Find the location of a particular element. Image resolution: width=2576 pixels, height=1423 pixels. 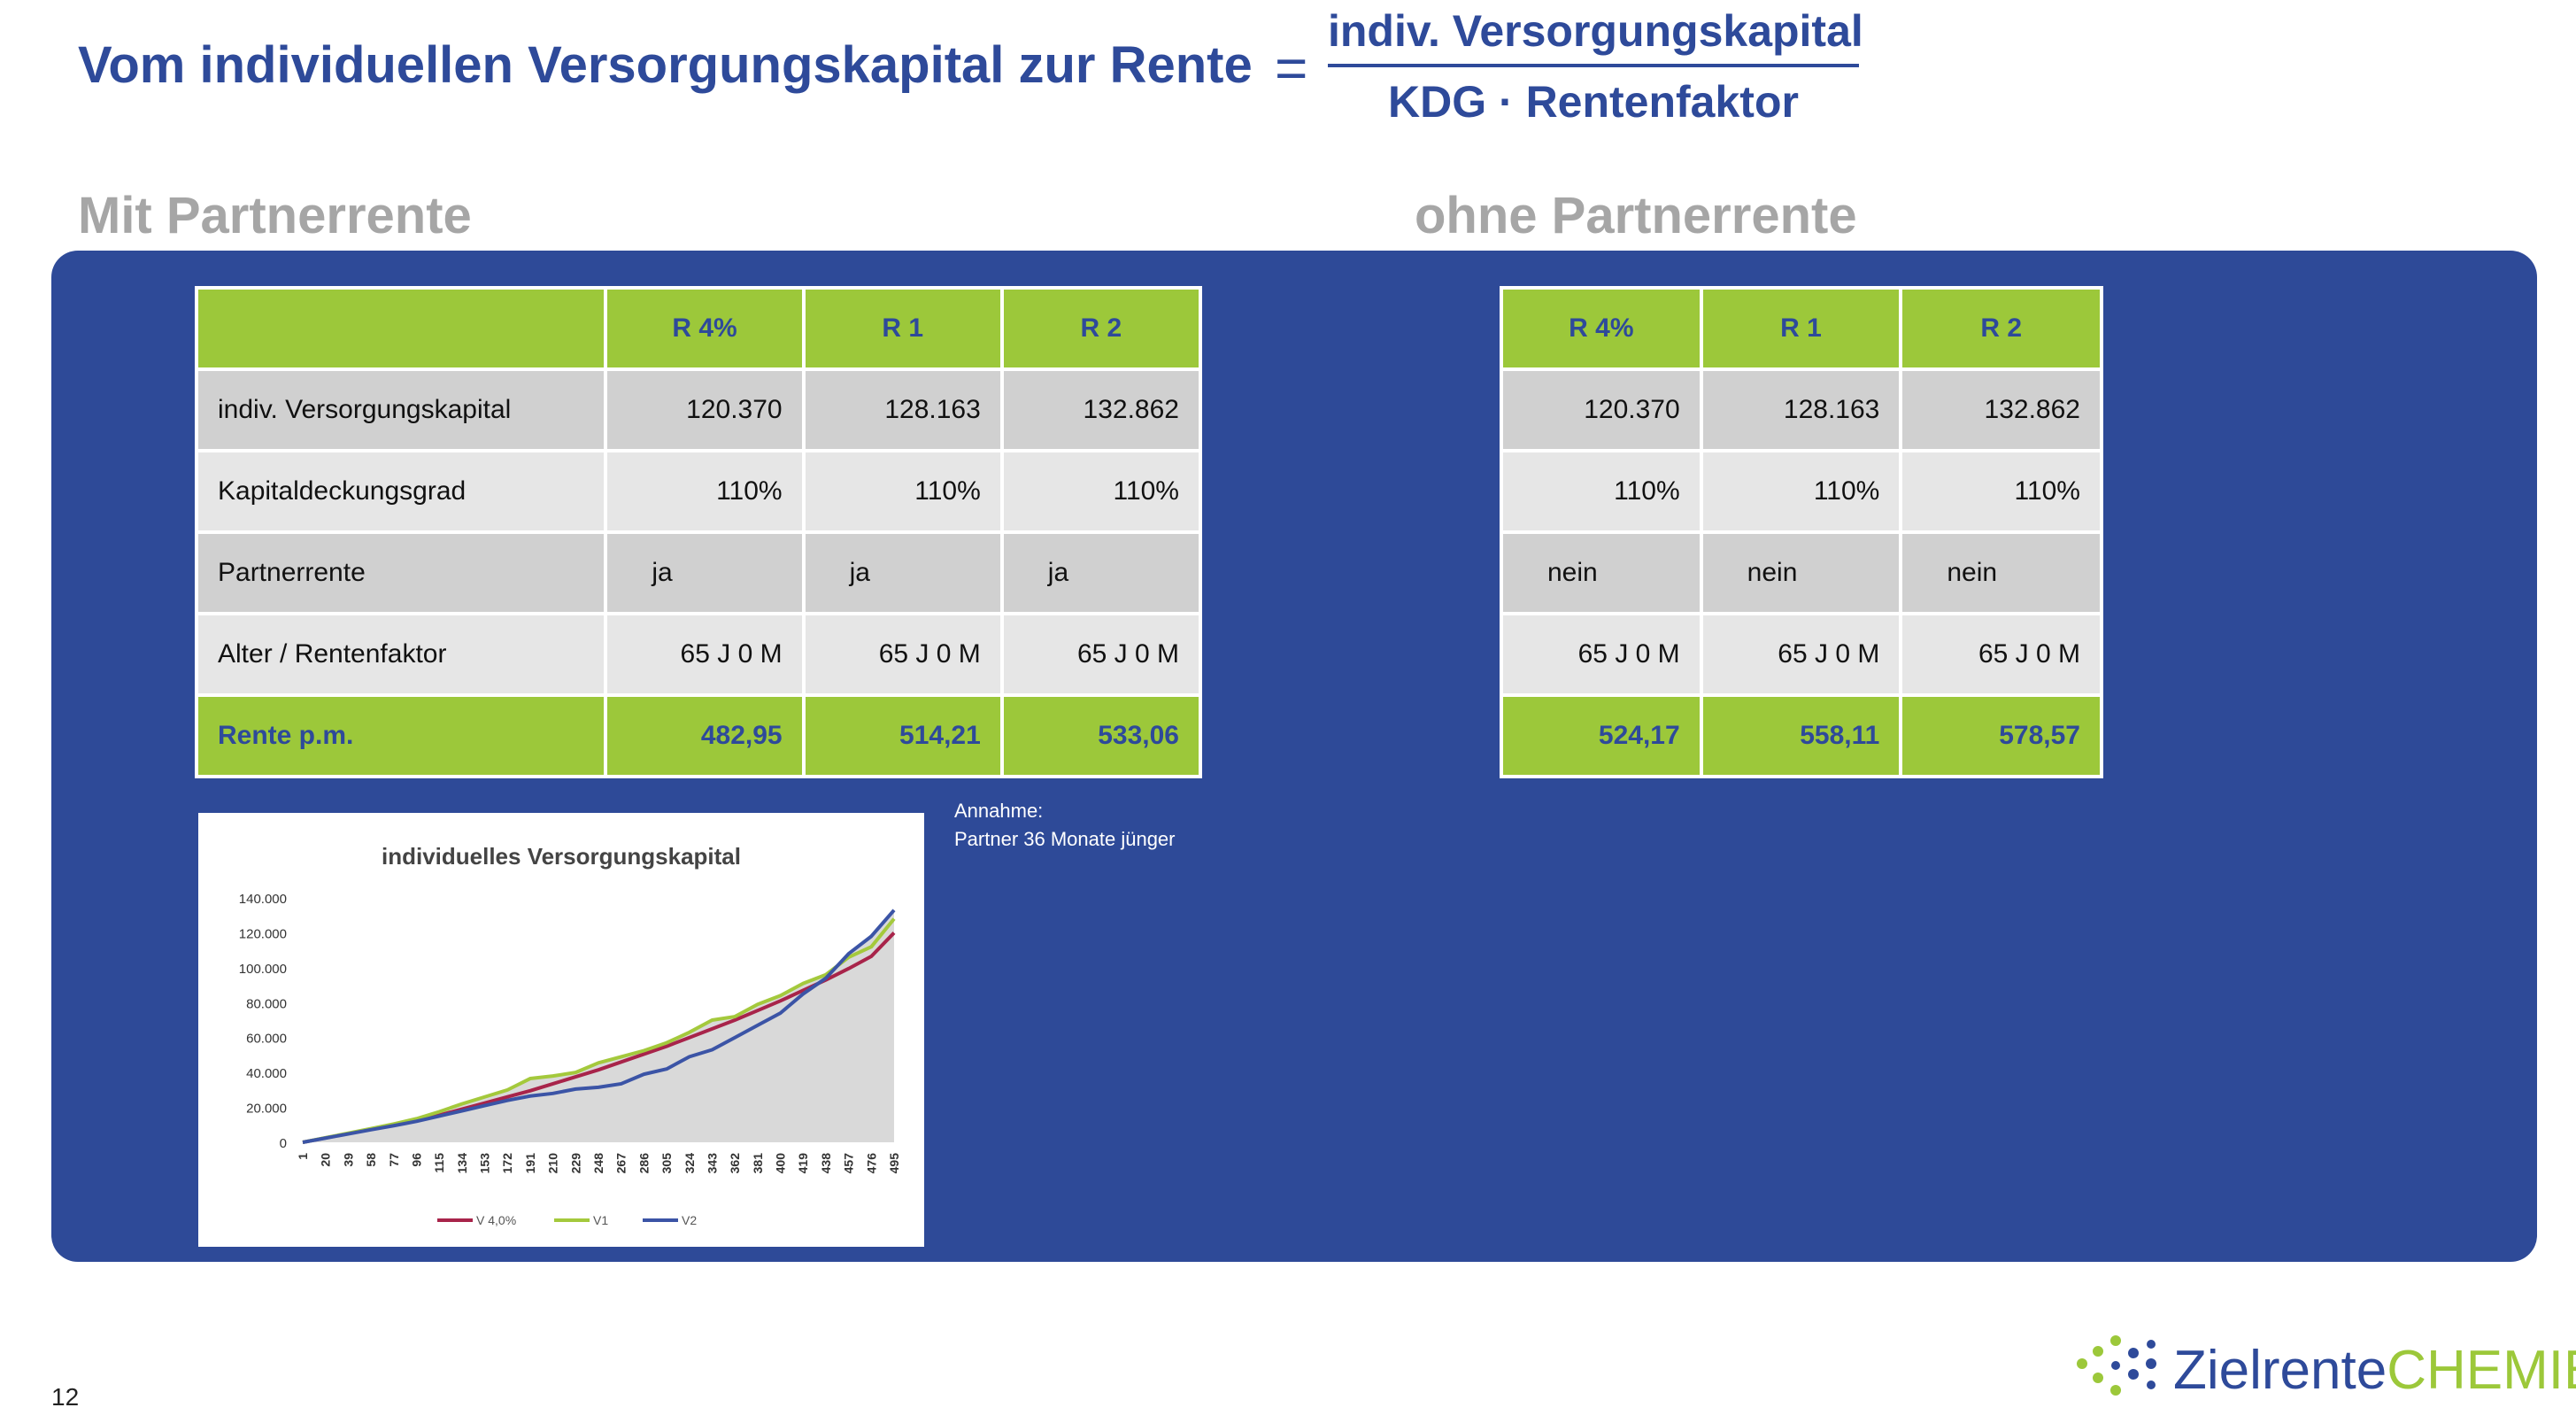

zielrente-logo-icon is located at coordinates (2116, 1365).